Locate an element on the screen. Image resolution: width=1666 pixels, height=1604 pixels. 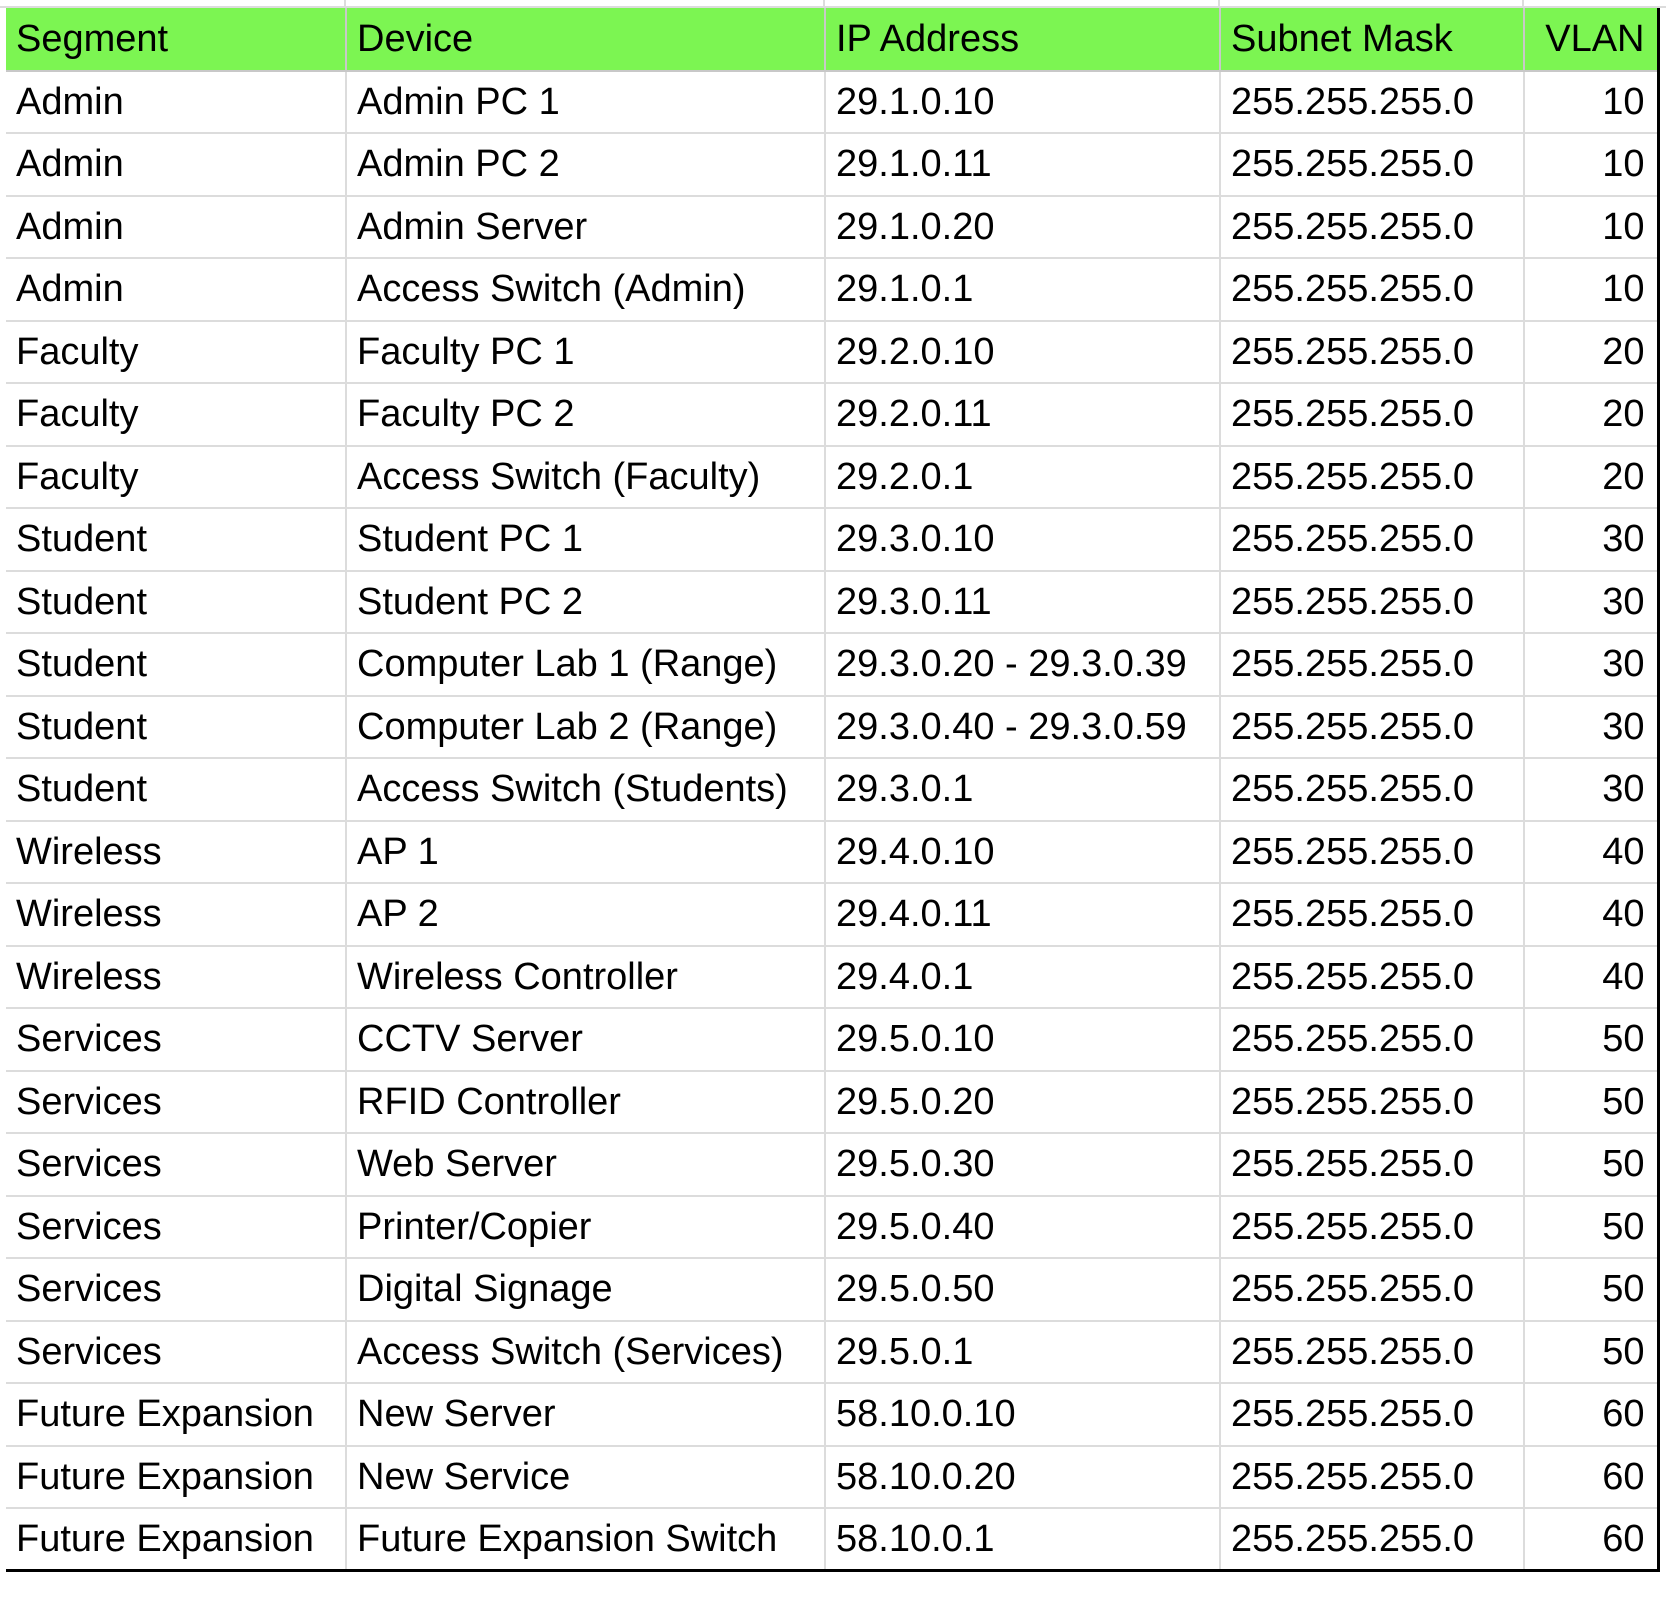
cell-ip-address: 58.10.0.10 is located at coordinates (1023, 1415).